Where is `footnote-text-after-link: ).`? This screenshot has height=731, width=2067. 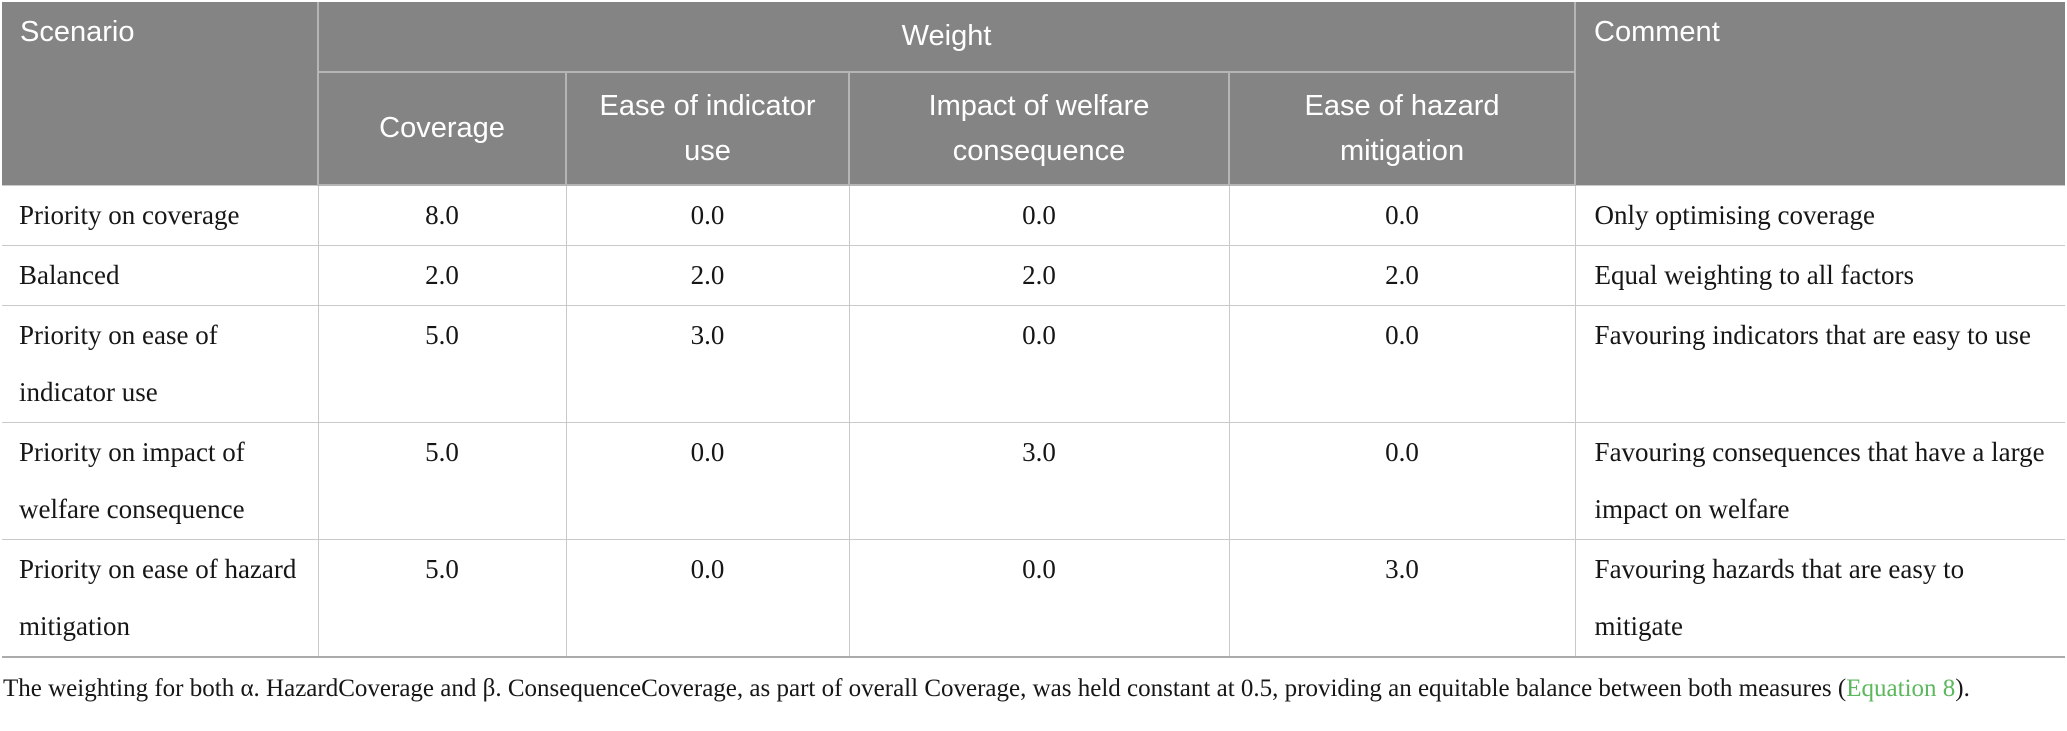 footnote-text-after-link: ). is located at coordinates (1962, 688).